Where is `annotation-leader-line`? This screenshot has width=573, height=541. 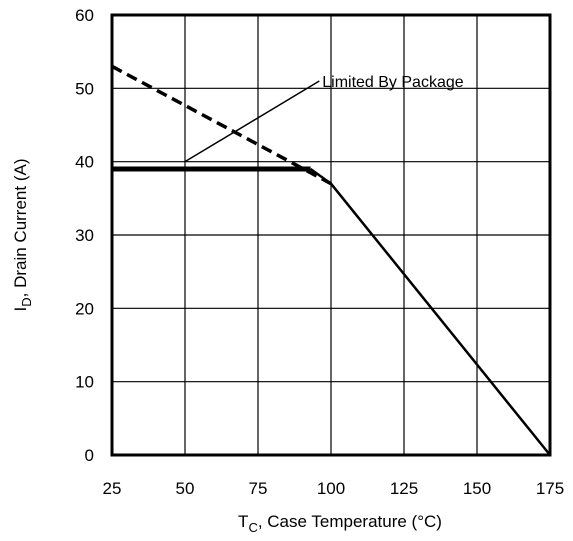
annotation-leader-line is located at coordinates (252, 121).